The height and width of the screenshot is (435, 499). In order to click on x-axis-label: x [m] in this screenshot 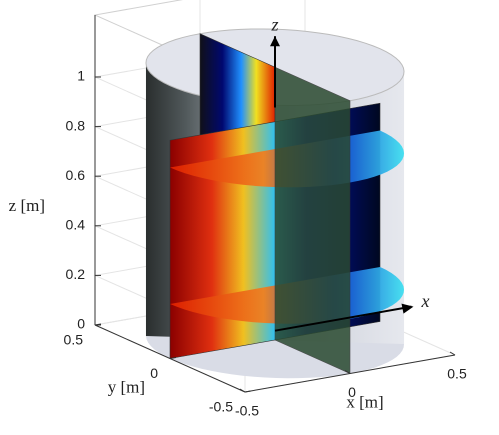, I will do `click(364, 401)`.